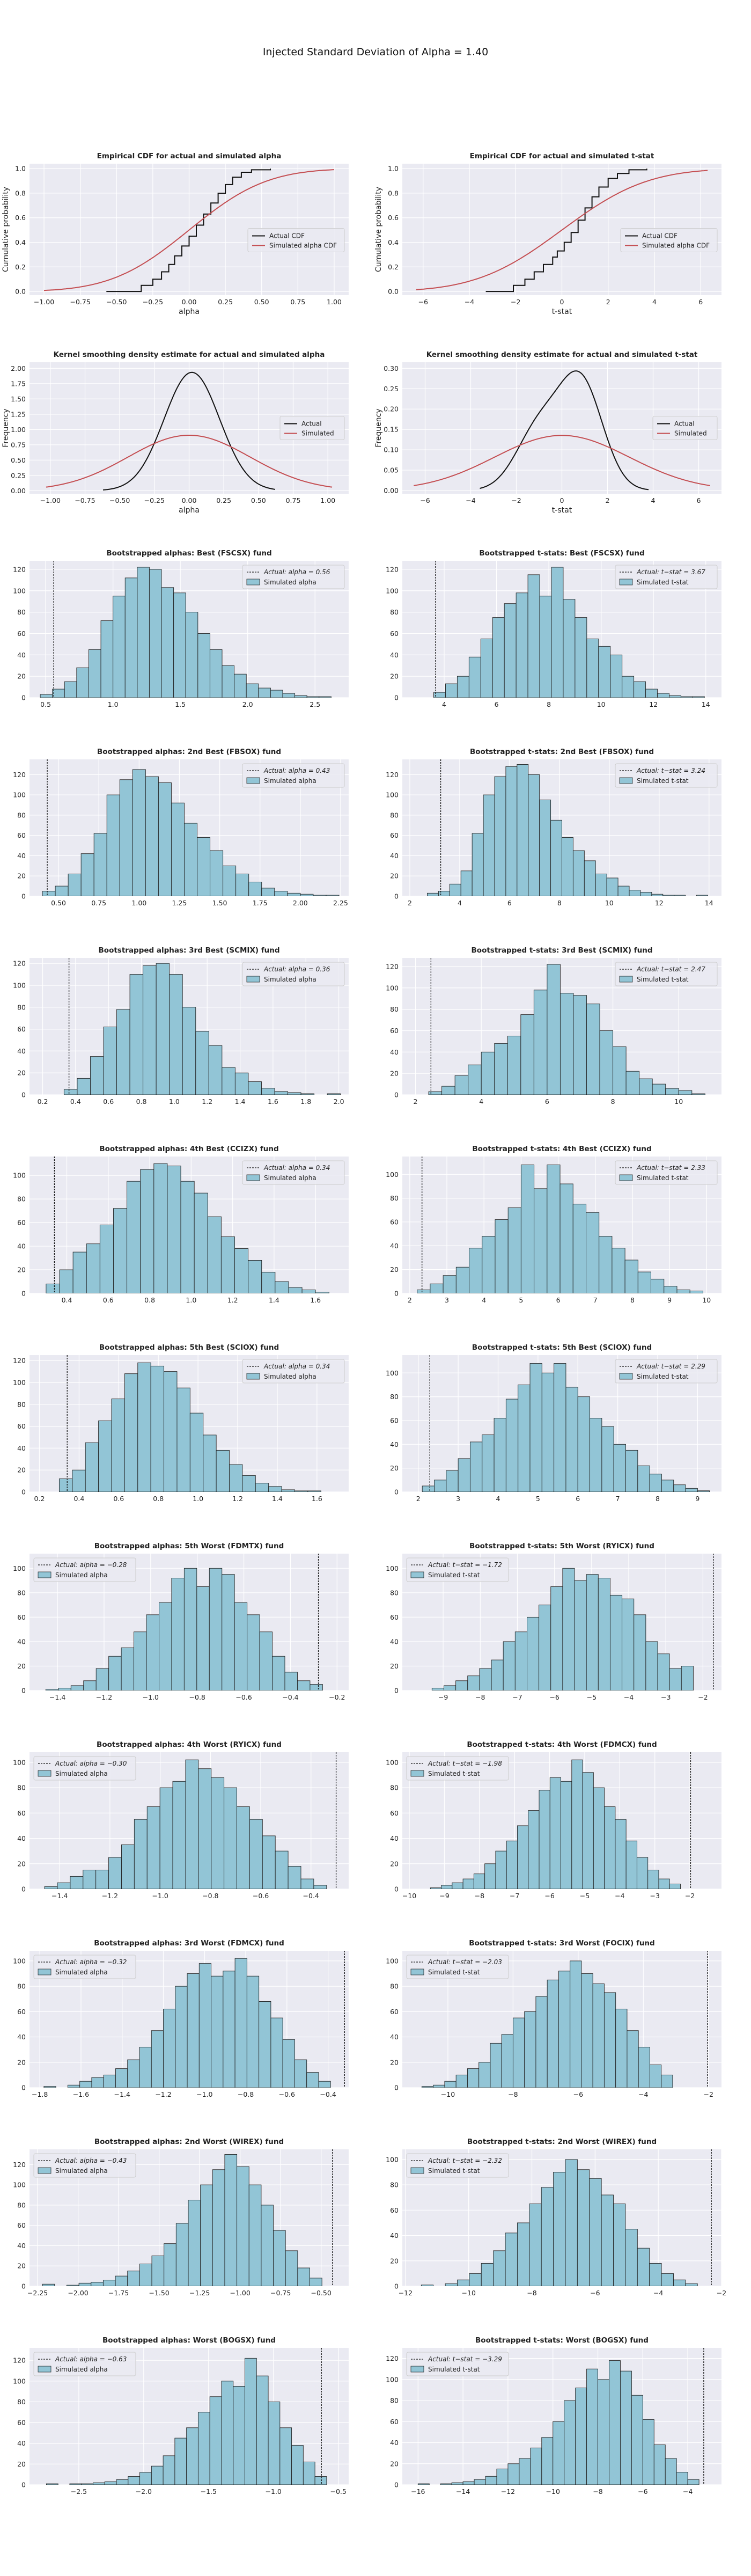  I want to click on y-axis-label: Cumulative probability, so click(378, 229).